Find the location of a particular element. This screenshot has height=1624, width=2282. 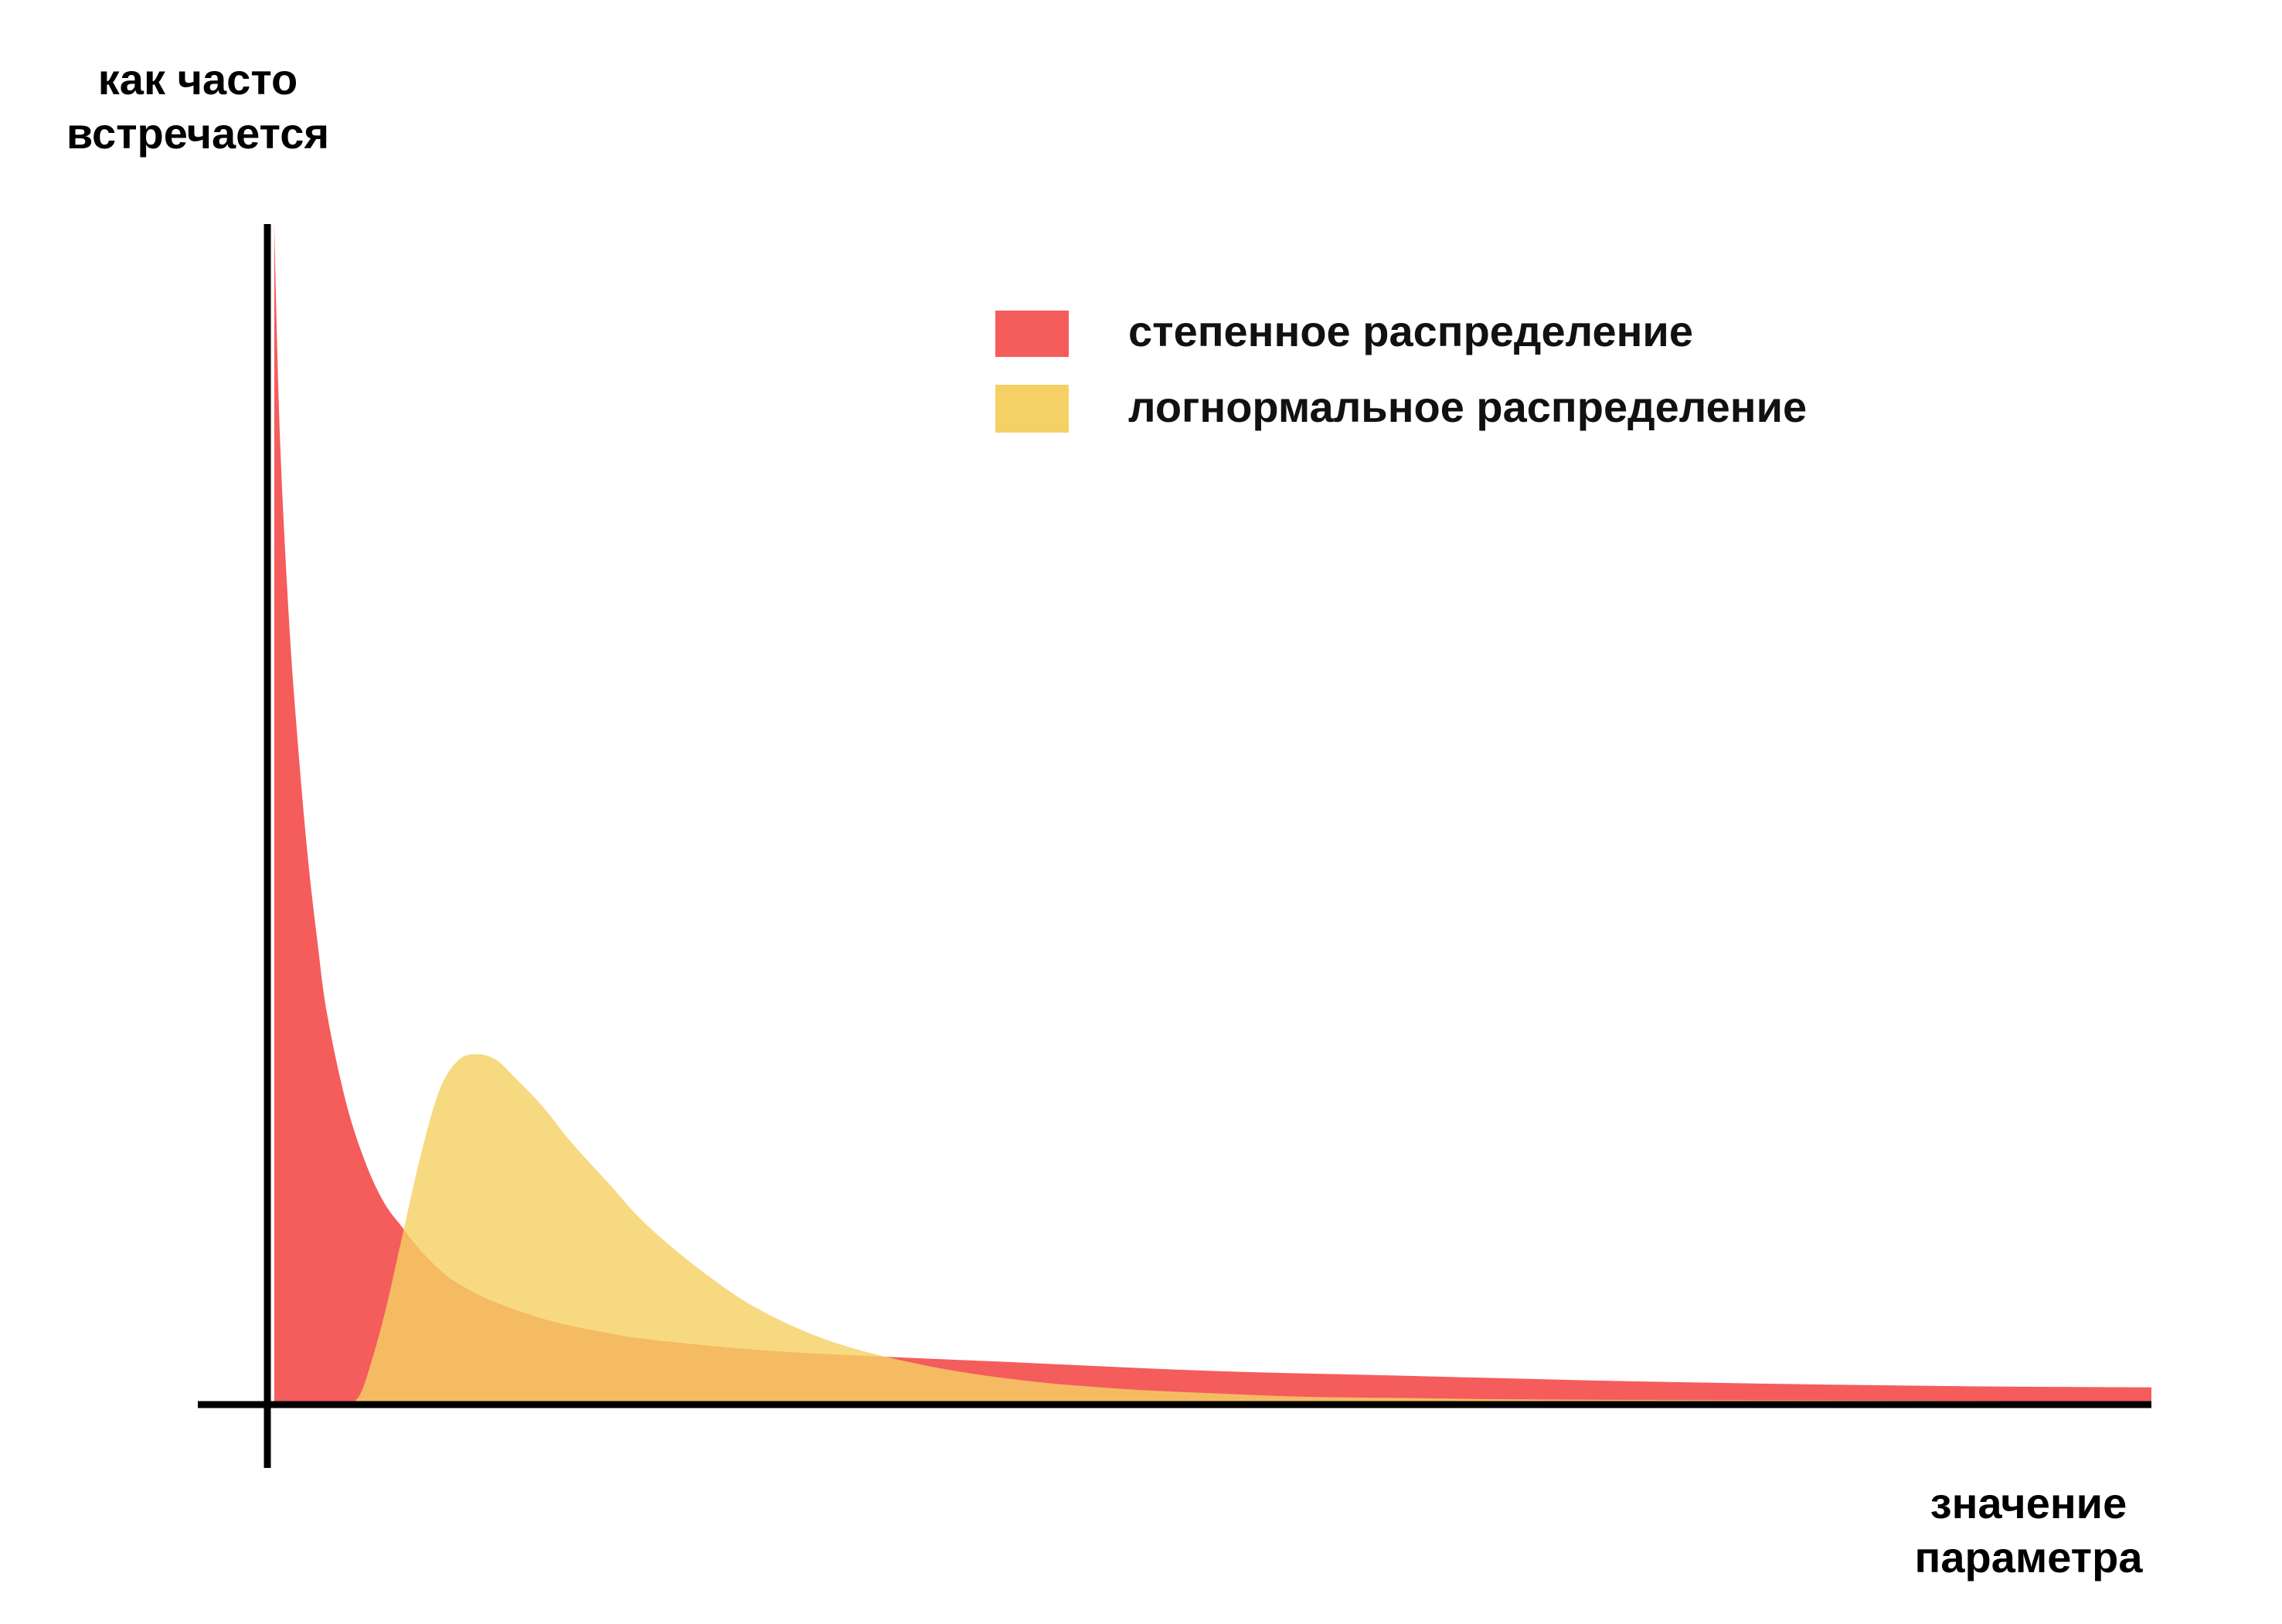

legend-label-lognormal: логнормальное распределение is located at coordinates (1468, 407).